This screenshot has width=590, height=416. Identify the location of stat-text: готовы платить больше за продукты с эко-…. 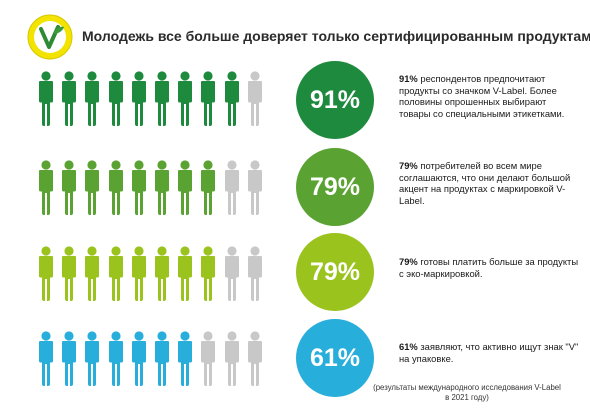
(489, 267).